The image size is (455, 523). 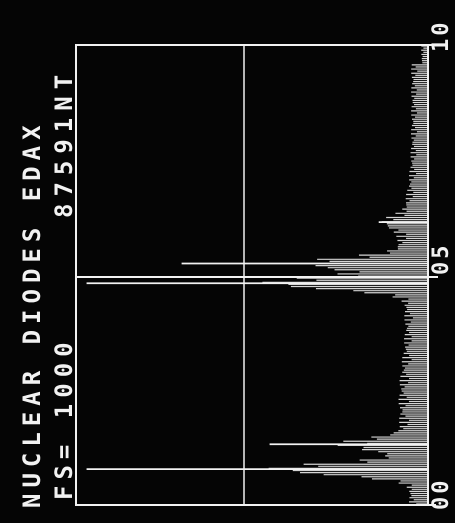 What do you see at coordinates (441, 36) in the screenshot?
I see `axis-tick-label: 10` at bounding box center [441, 36].